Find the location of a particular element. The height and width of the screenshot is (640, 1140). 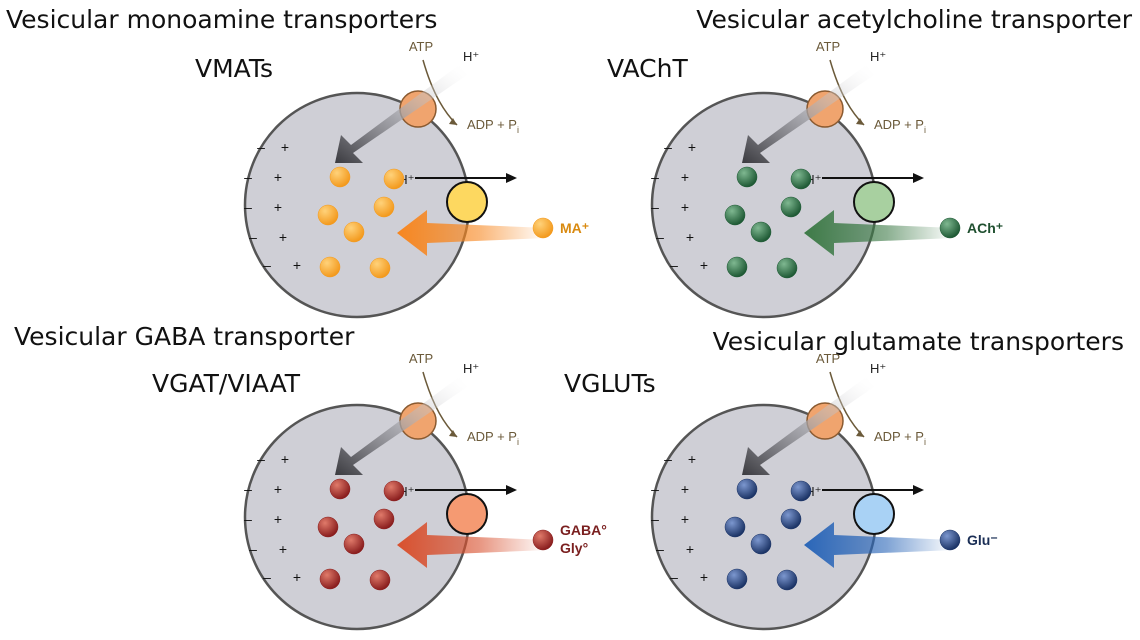

substrate-label: Gly° is located at coordinates (574, 548).